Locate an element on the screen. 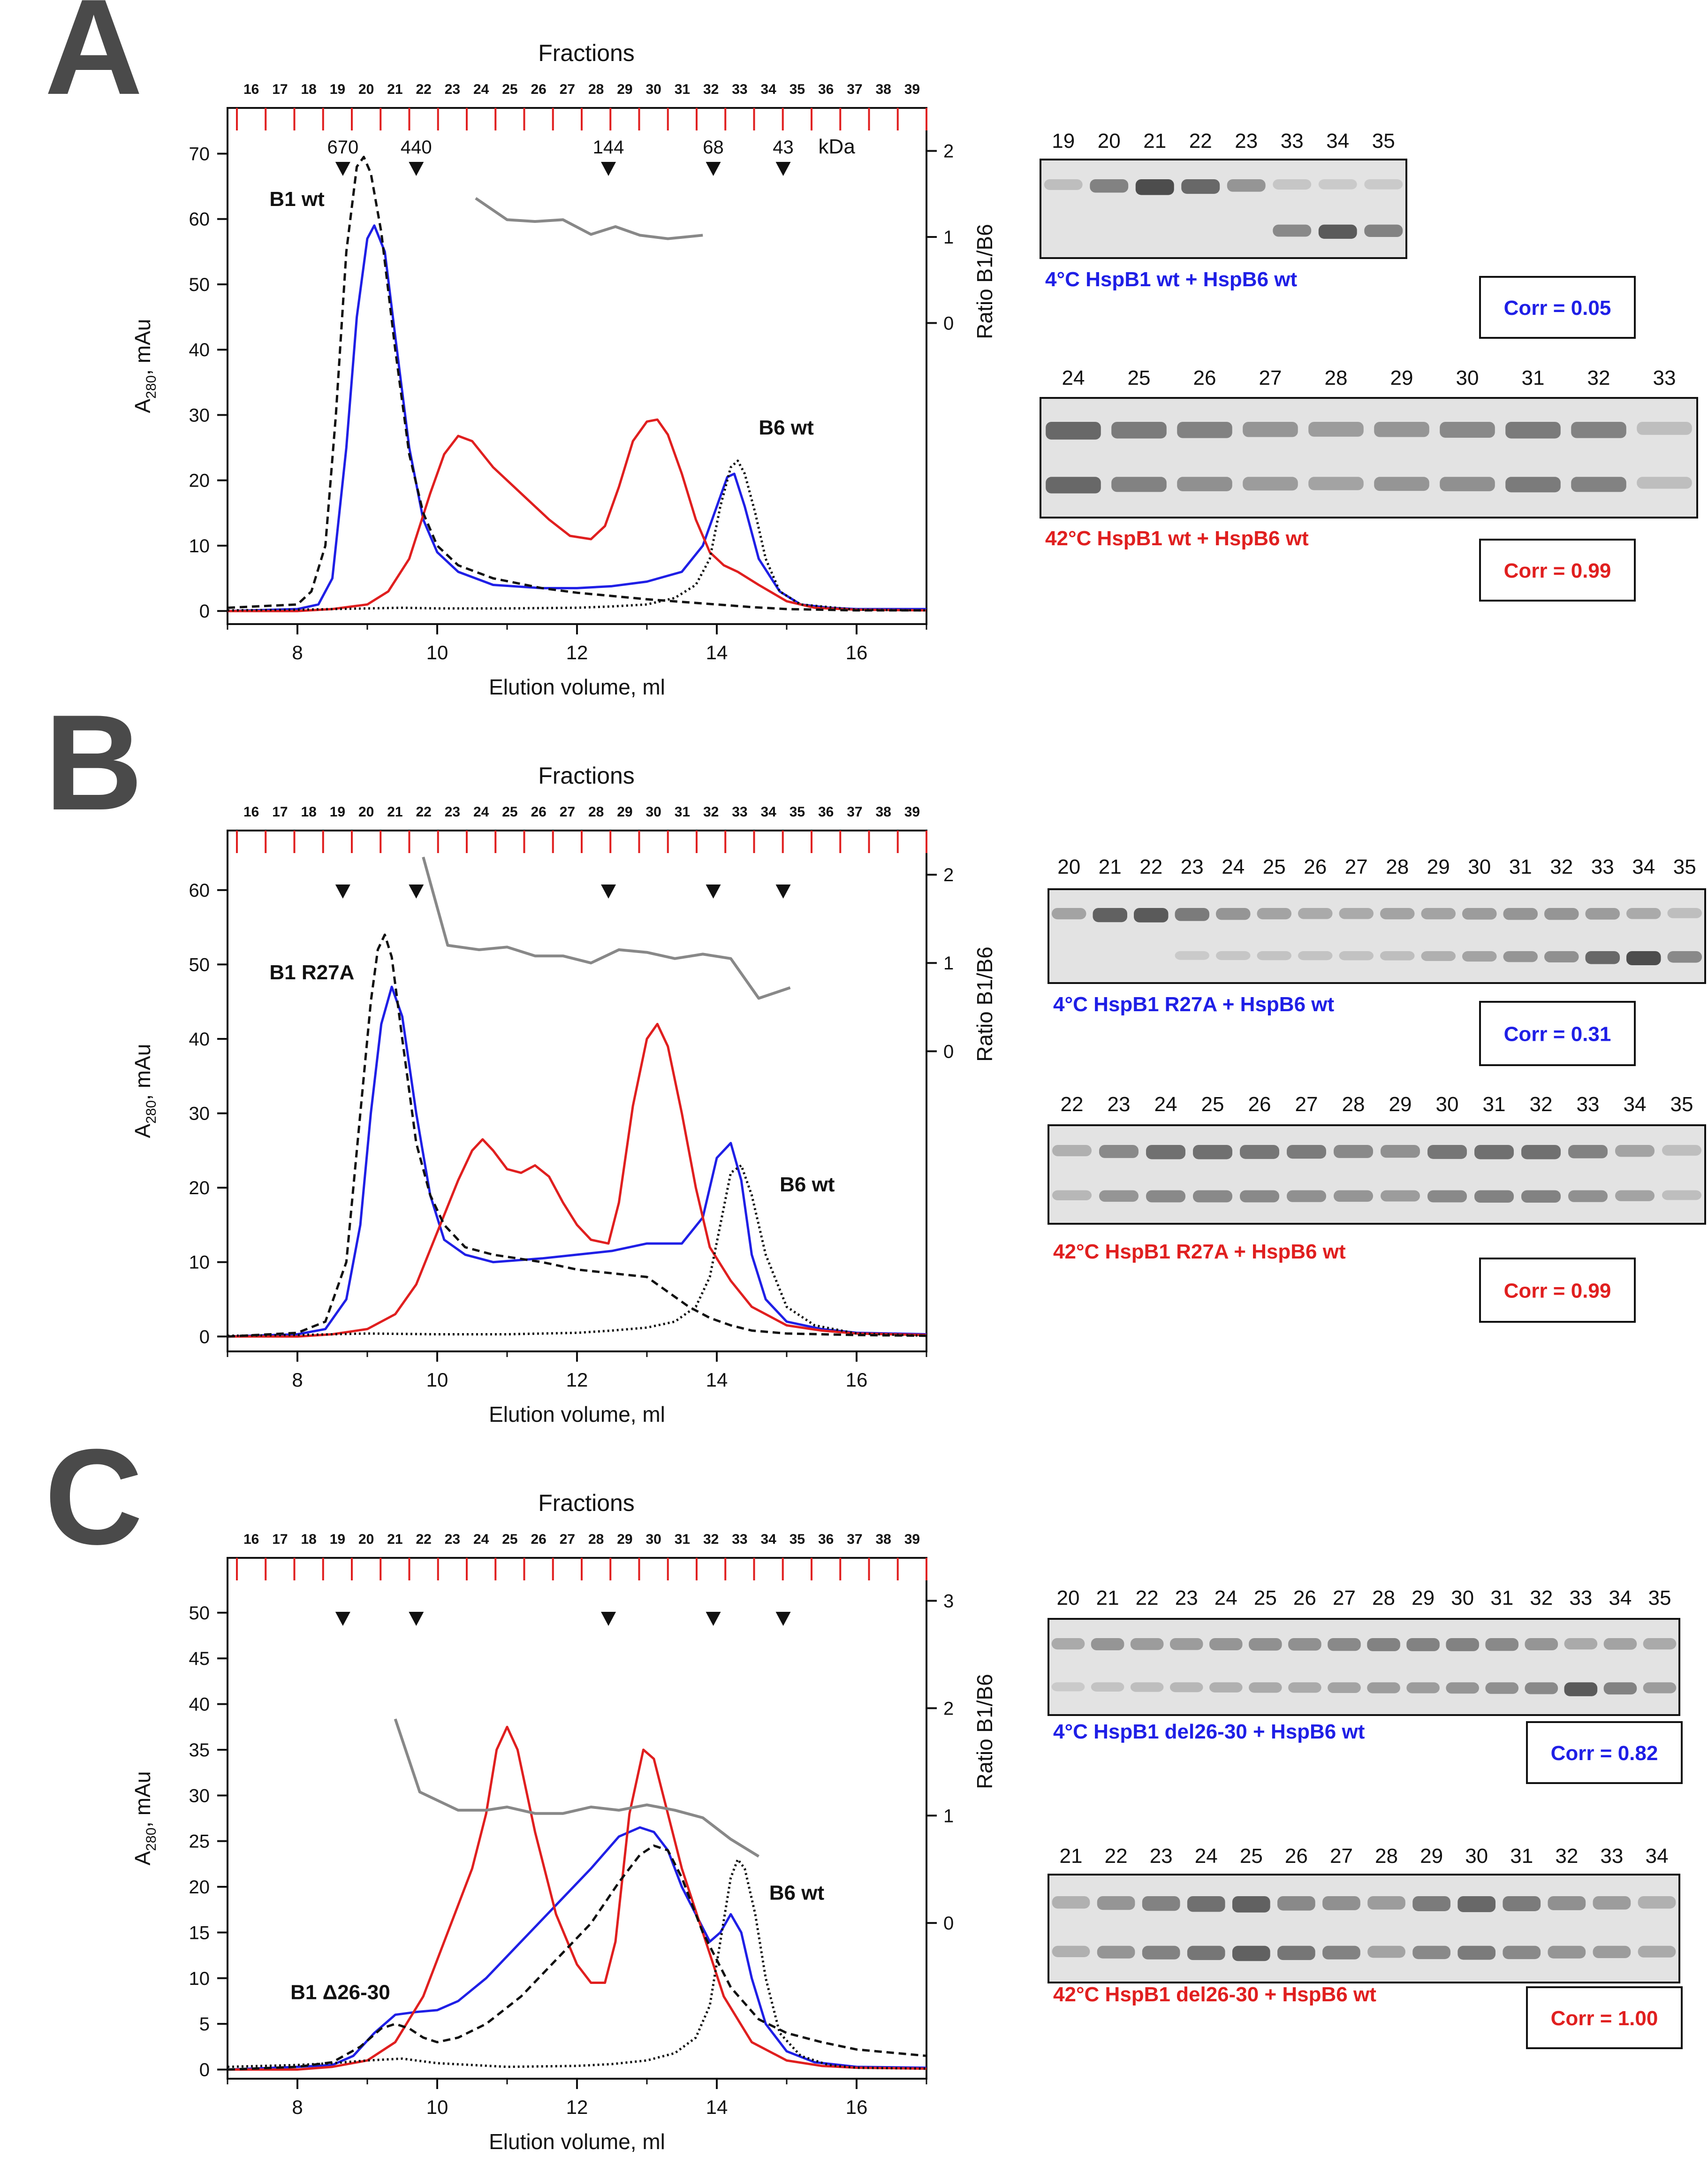  x-tick-label: 12 is located at coordinates (577, 652).